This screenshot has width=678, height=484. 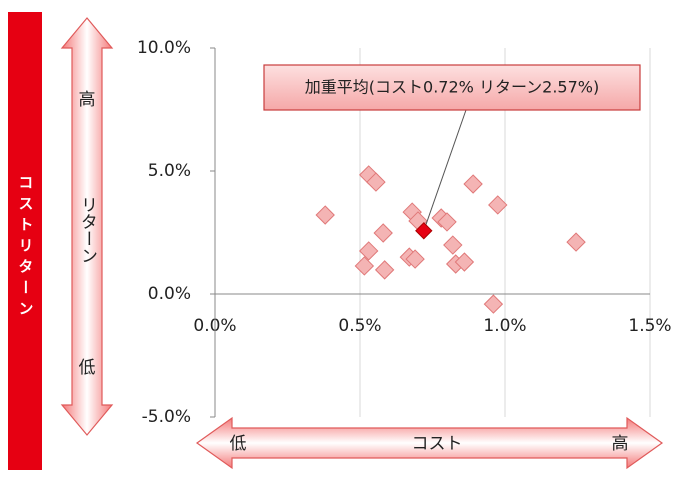 I want to click on annotation-text: 加重平均(コスト0.72% リターン2.57%), so click(x=452, y=87).